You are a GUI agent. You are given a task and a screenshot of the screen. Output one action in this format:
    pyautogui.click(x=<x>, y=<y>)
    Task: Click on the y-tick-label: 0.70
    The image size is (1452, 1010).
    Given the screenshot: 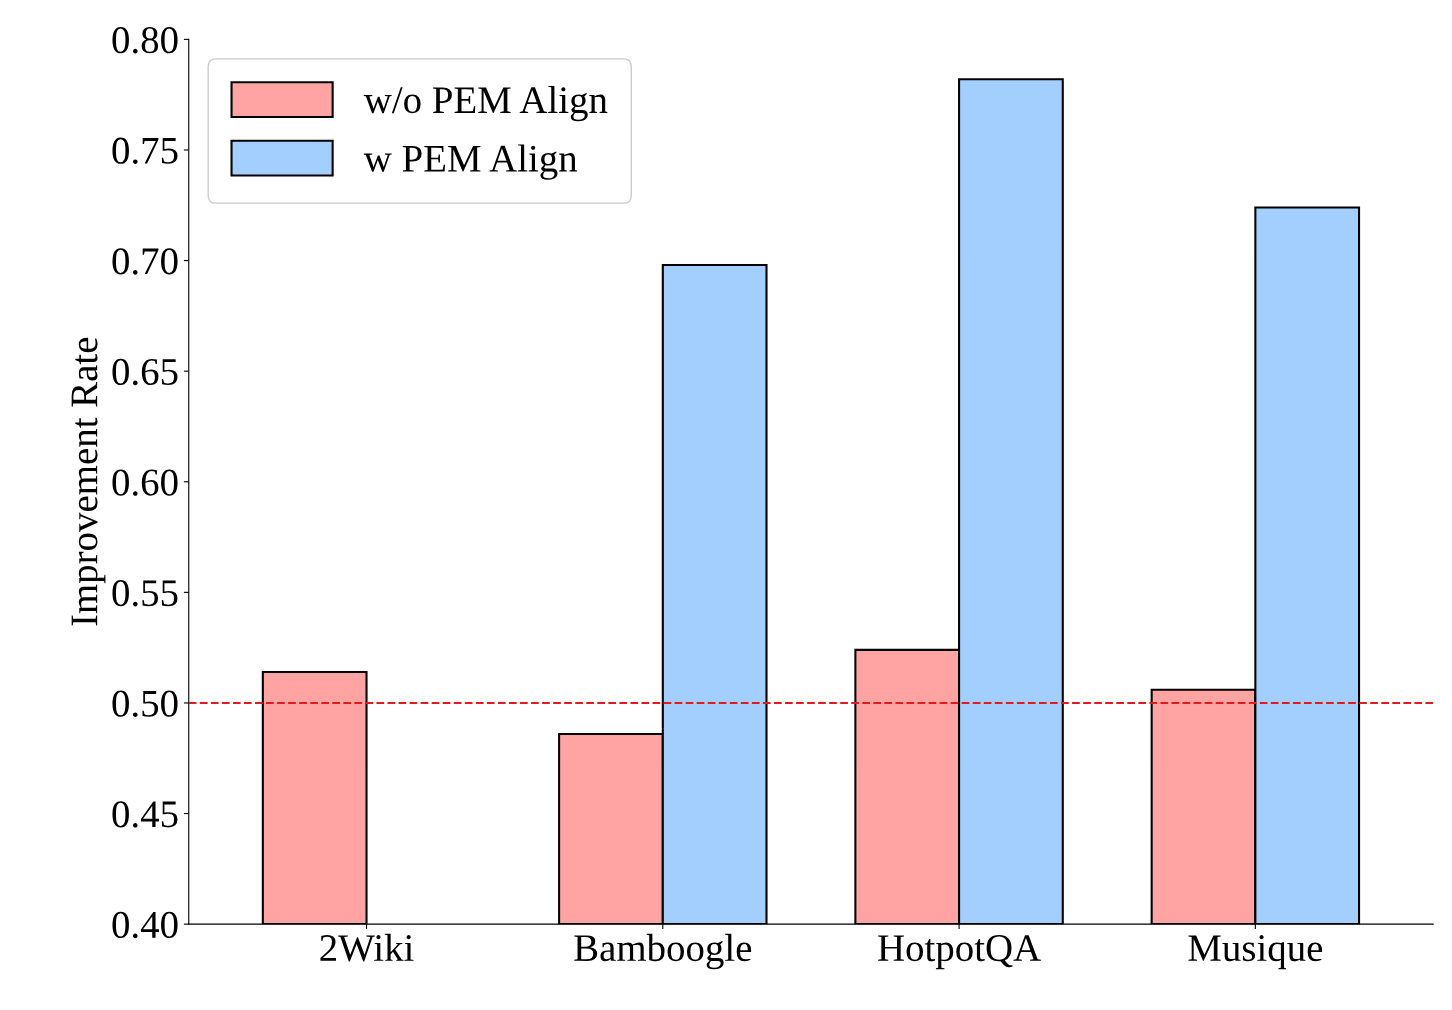 What is the action you would take?
    pyautogui.click(x=145, y=261)
    